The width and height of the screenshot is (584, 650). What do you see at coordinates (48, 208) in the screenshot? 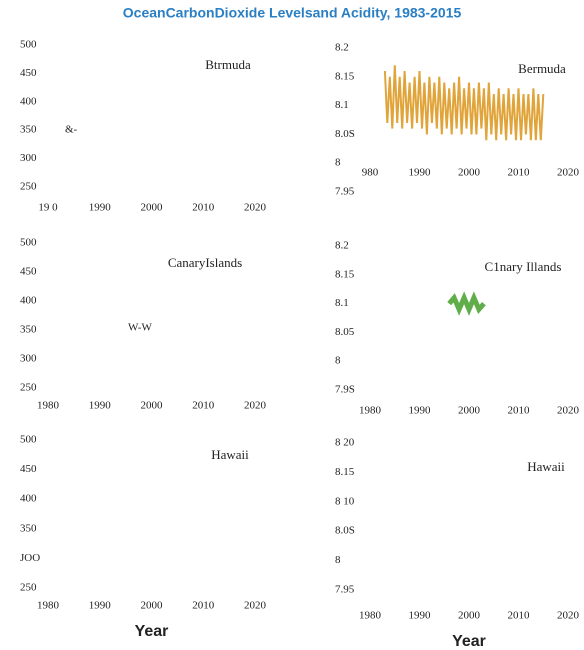
I see `x-tick-label: 19 0` at bounding box center [48, 208].